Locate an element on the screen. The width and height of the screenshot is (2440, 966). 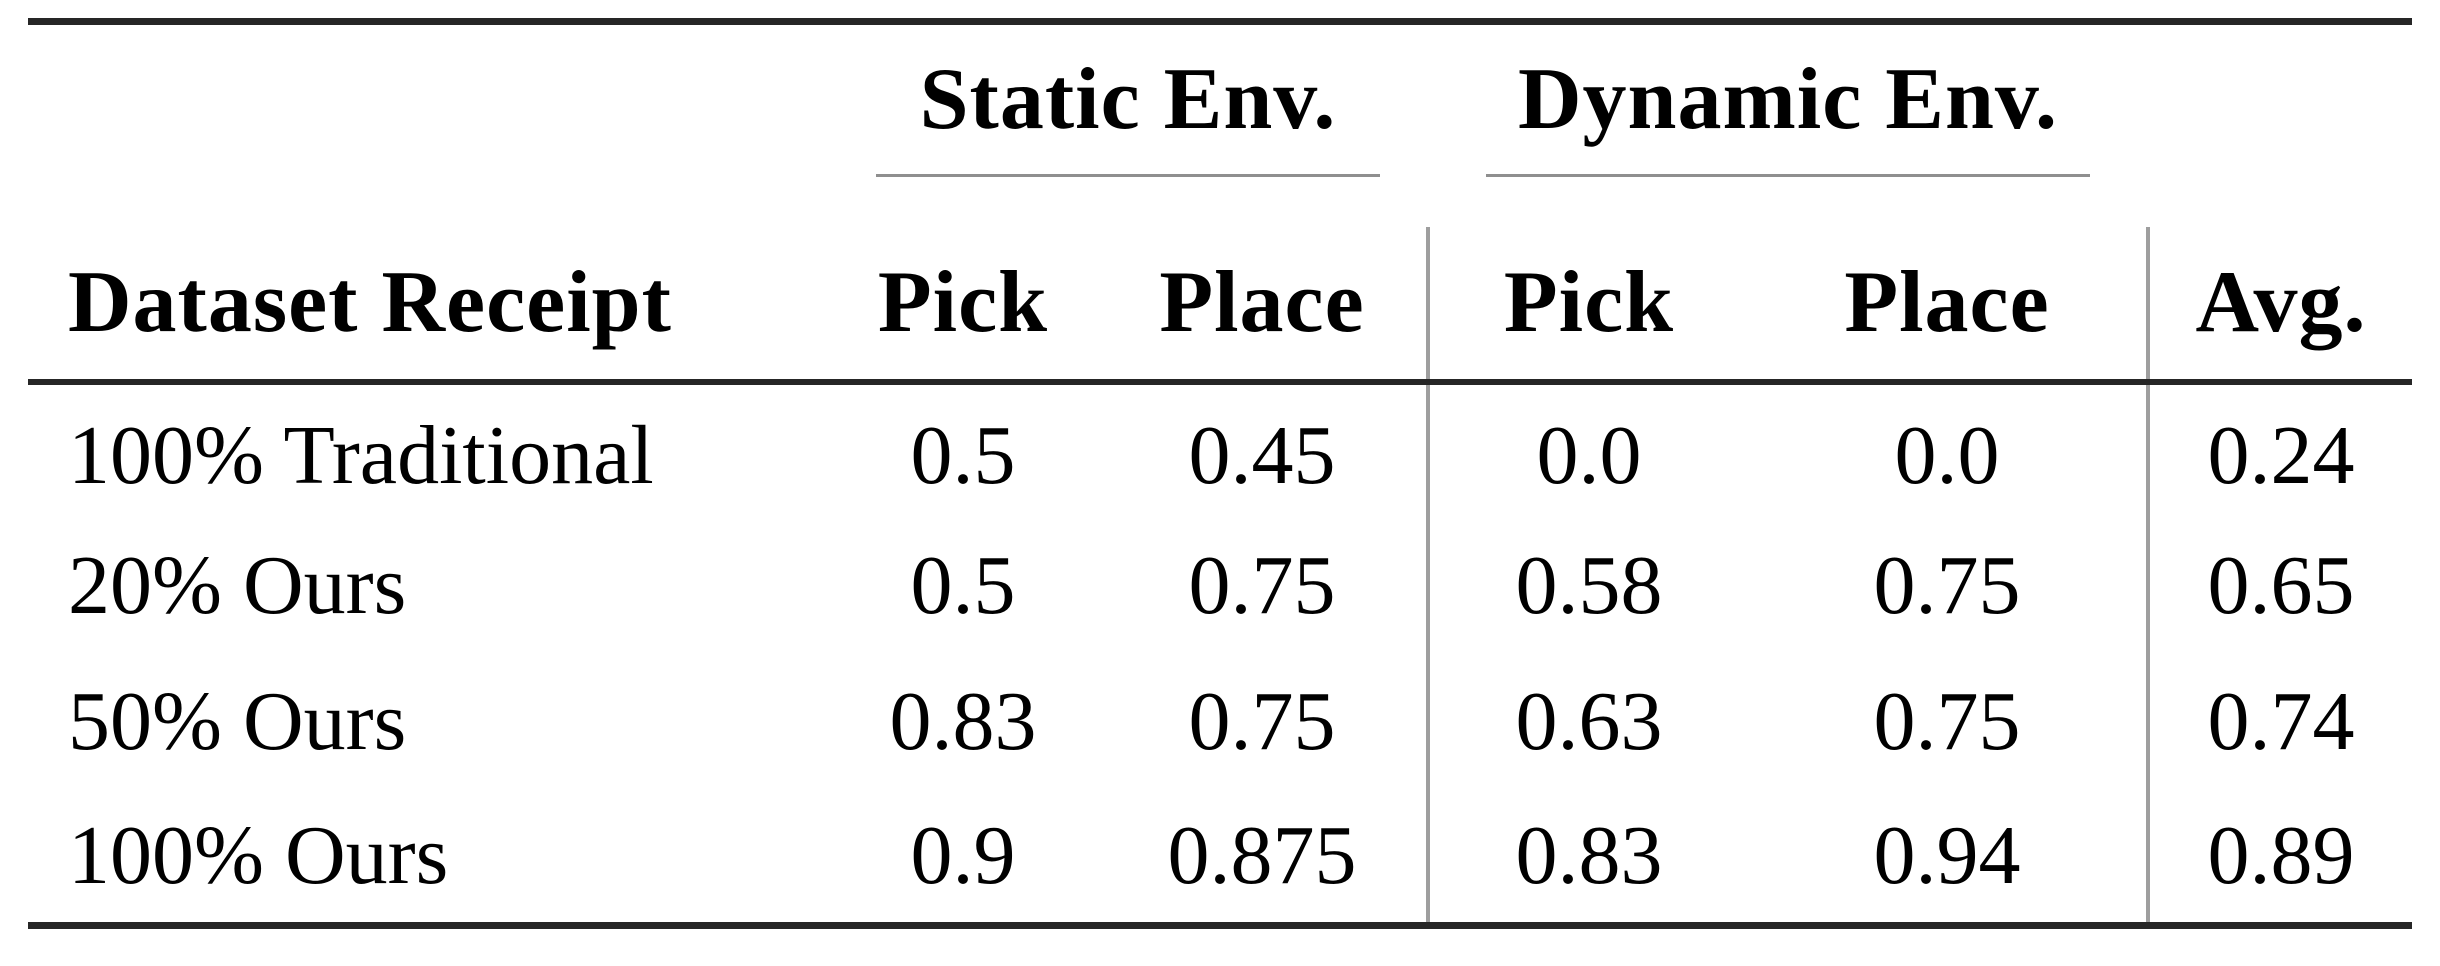
cell-dynamic-pick: 0.0 is located at coordinates (1587, 449).